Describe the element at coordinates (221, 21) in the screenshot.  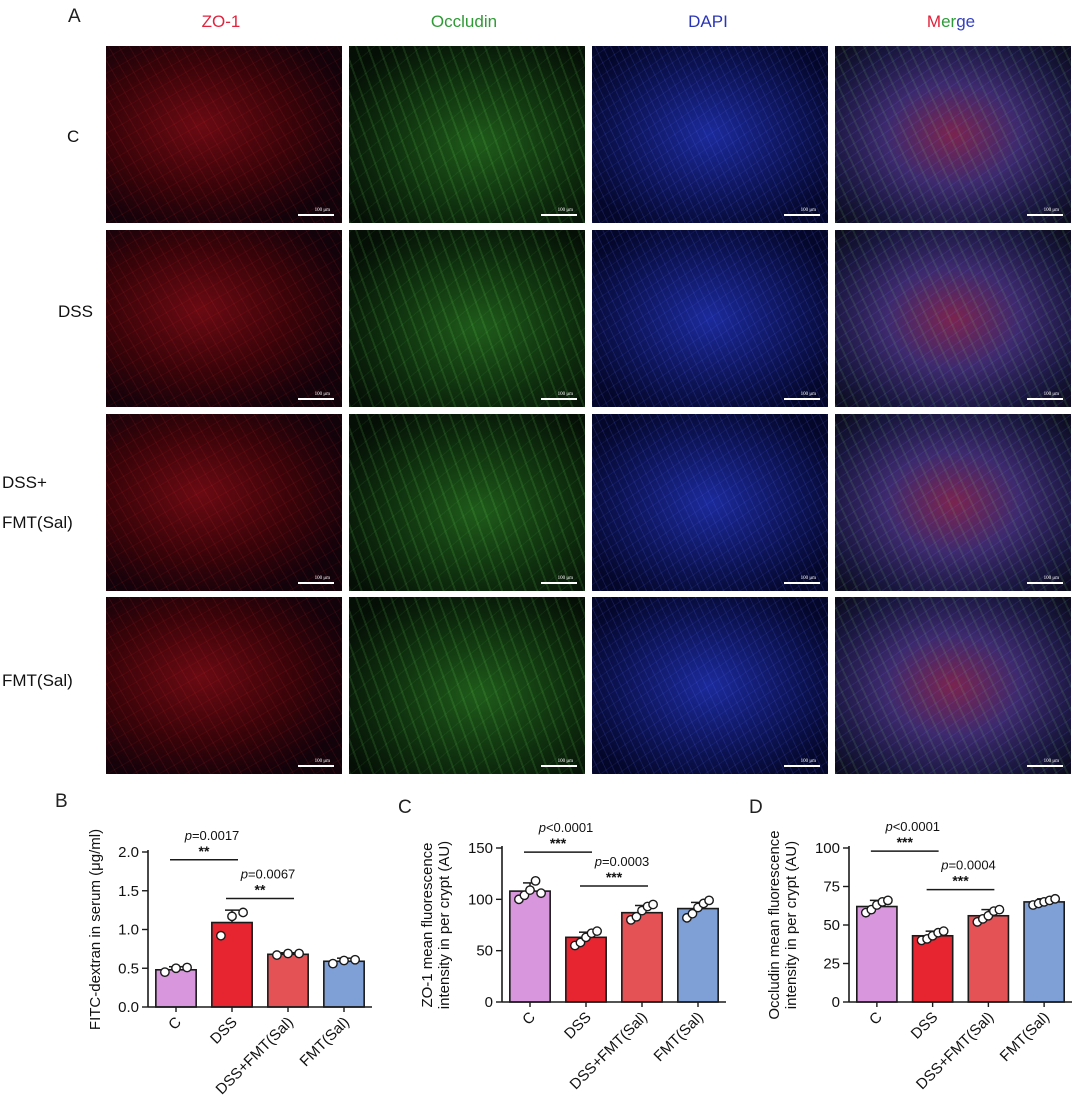
I see `column-header-zo1: ZO-1` at that location.